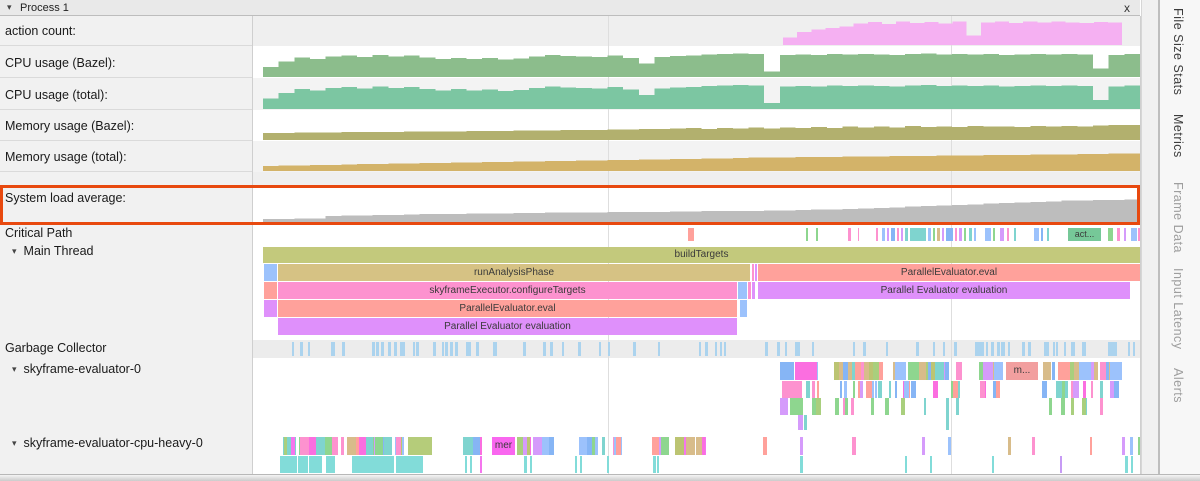 Image resolution: width=1200 pixels, height=481 pixels. Describe the element at coordinates (1127, 8) in the screenshot. I see `close-icon: x` at that location.